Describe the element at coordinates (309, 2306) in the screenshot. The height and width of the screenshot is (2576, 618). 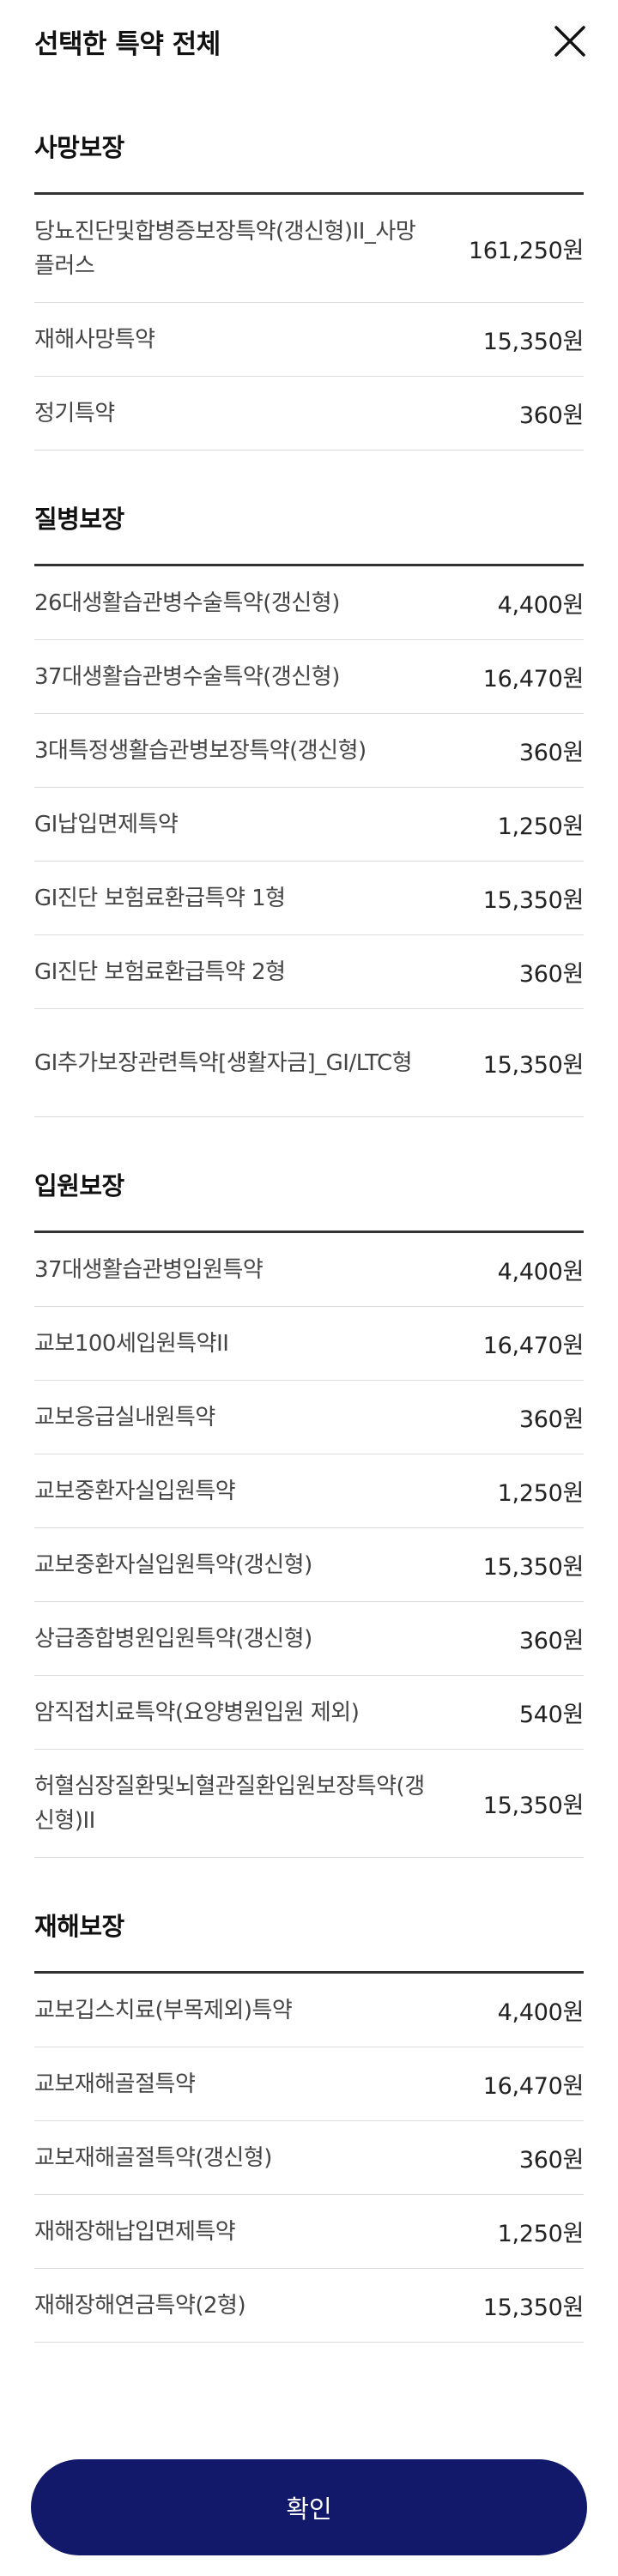
I see `list-item: 재해장해연금특약(2형) 15,350원` at that location.